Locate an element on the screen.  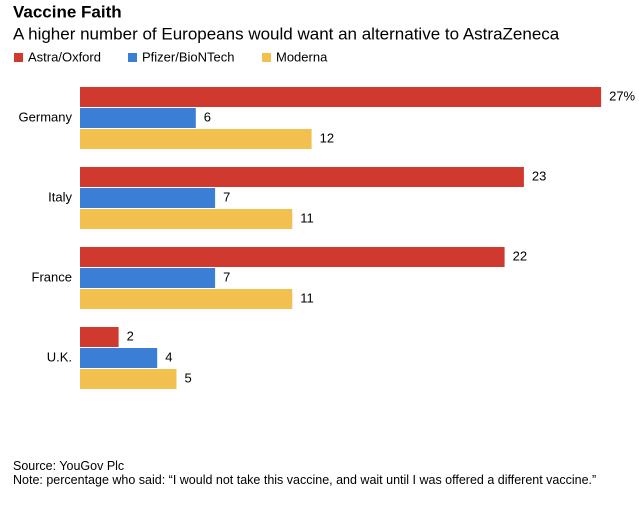
value-label: 22 is located at coordinates (520, 255).